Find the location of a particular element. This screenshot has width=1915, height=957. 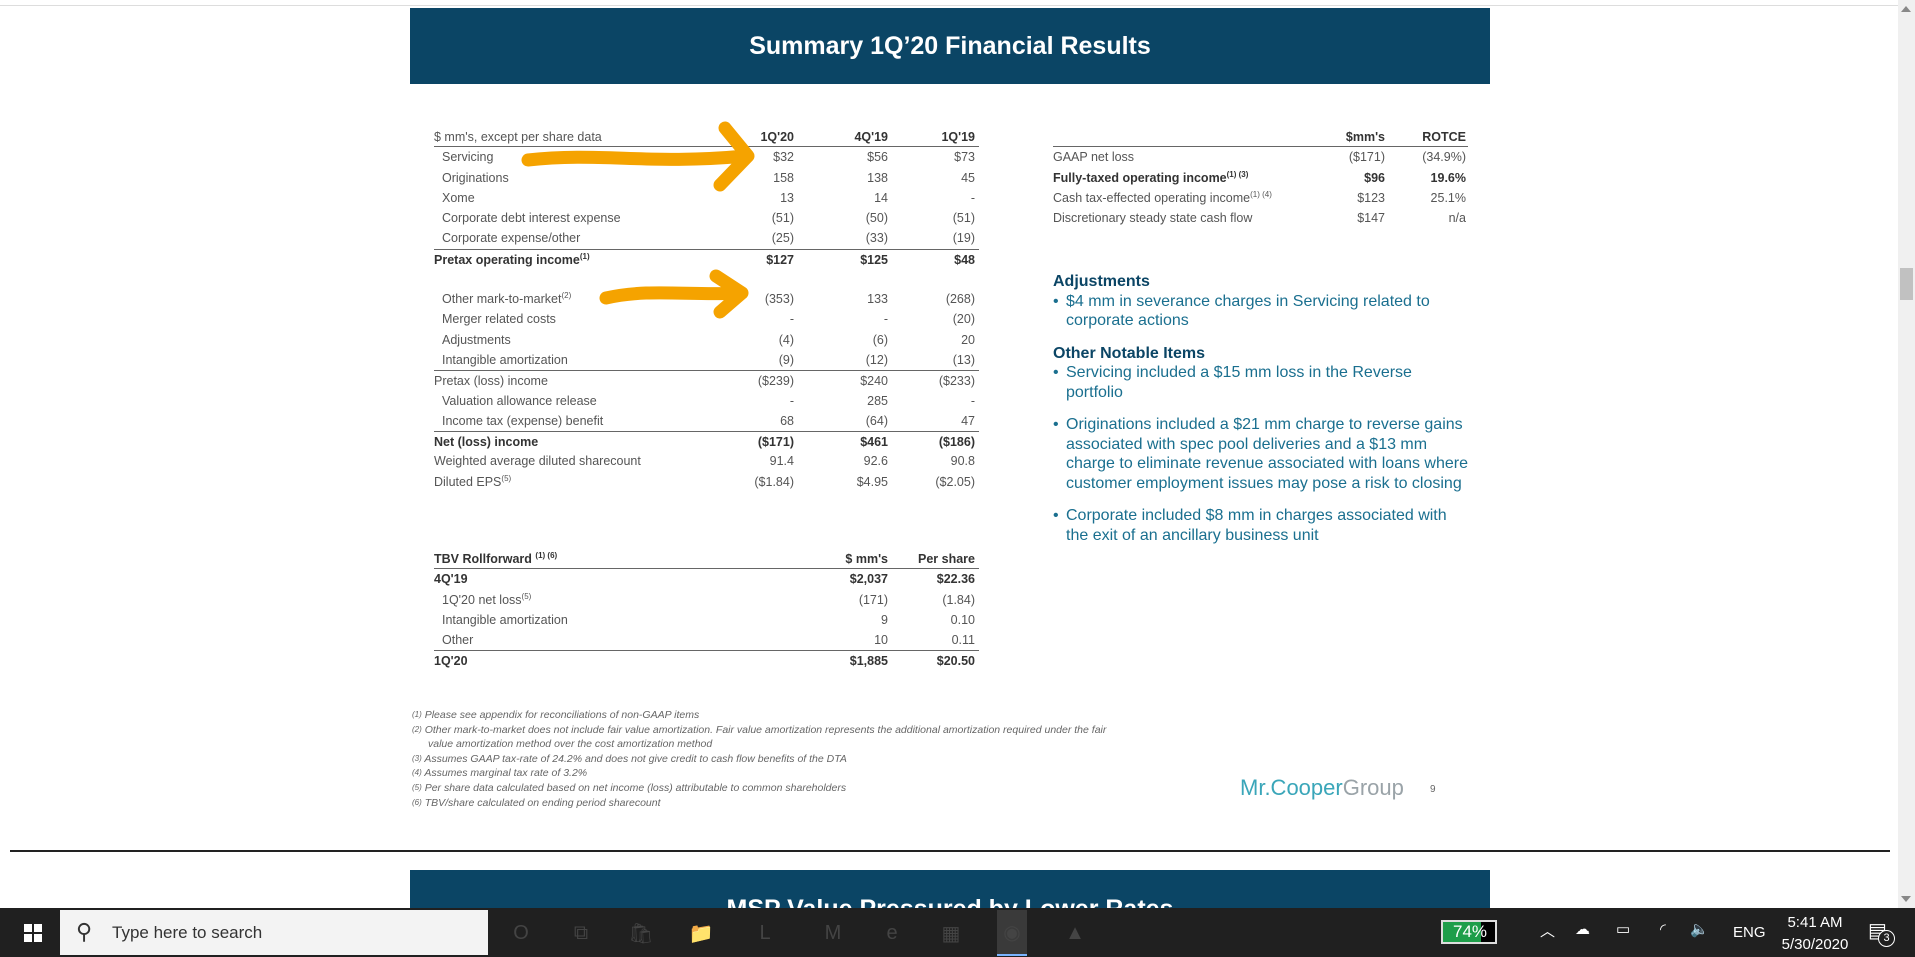

battery-indicator: 74% is located at coordinates (1469, 932).